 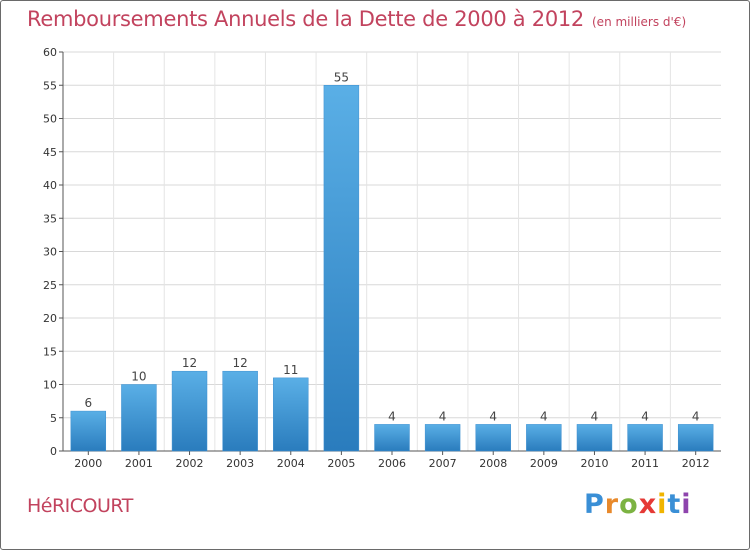 I want to click on x-tick-label: 2009, so click(x=544, y=463).